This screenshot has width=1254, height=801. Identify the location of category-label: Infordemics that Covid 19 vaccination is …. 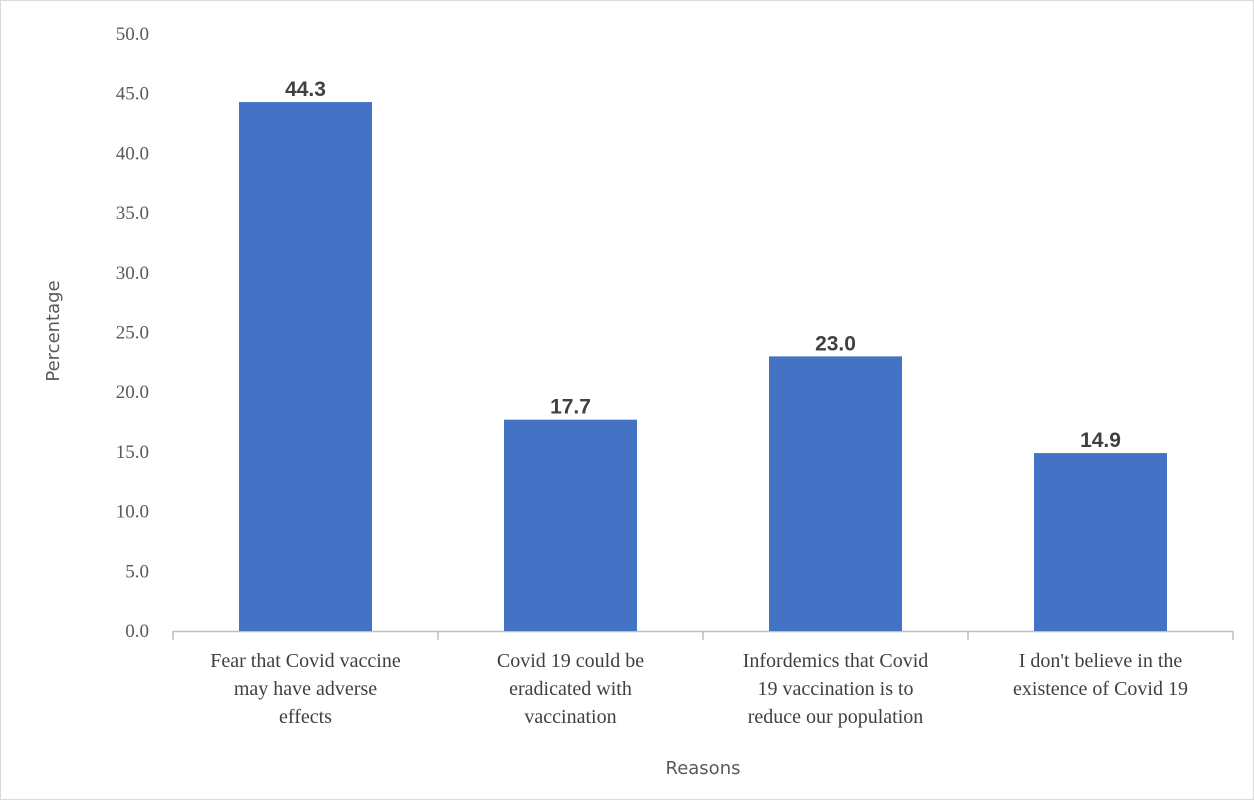
(836, 689).